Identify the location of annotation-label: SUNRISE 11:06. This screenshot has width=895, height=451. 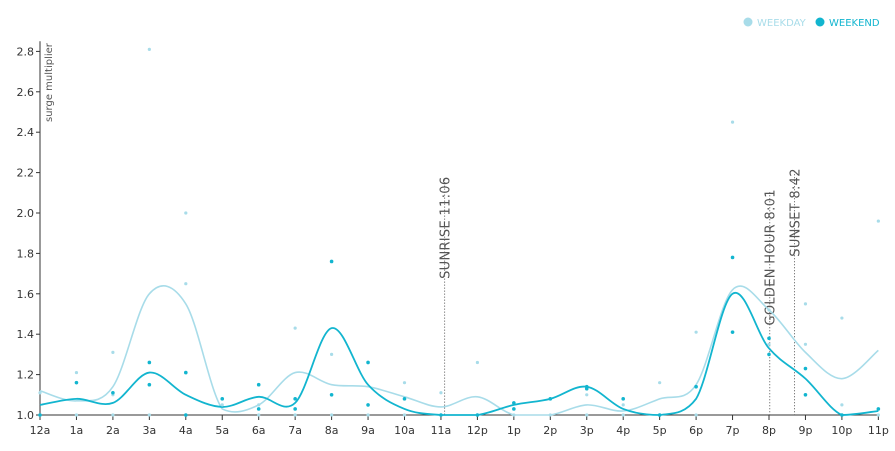
(446, 228).